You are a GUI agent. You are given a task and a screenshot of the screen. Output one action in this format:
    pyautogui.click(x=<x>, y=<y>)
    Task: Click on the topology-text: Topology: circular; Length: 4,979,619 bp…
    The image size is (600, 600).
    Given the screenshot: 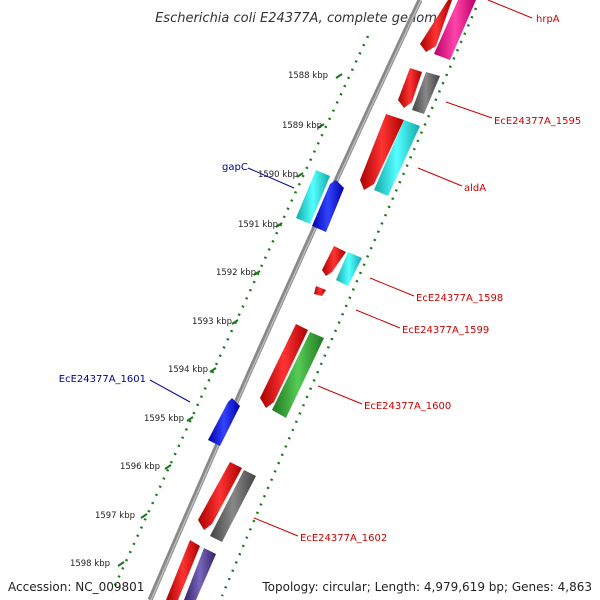 What is the action you would take?
    pyautogui.click(x=427, y=587)
    